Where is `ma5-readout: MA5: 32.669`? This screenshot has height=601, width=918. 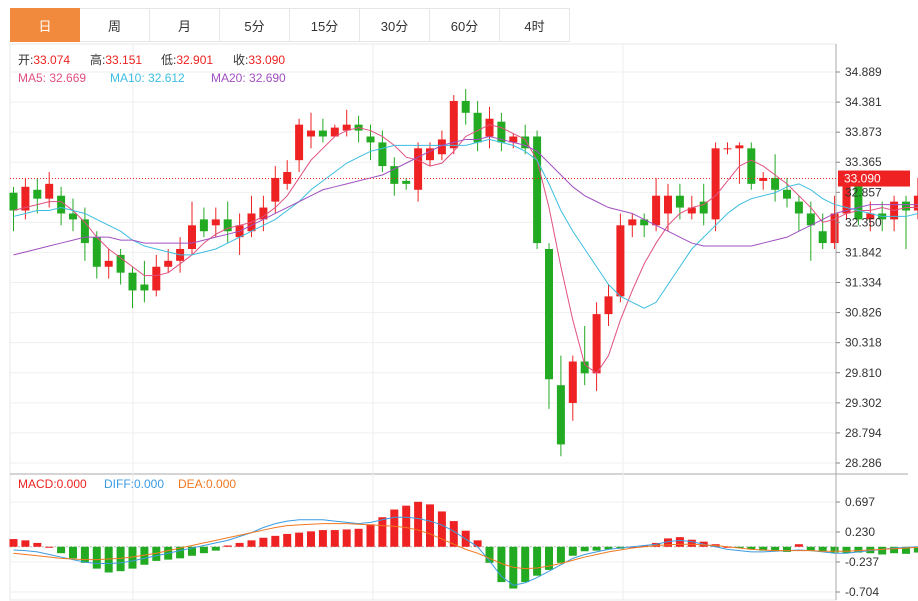
ma5-readout: MA5: 32.669 is located at coordinates (52, 78).